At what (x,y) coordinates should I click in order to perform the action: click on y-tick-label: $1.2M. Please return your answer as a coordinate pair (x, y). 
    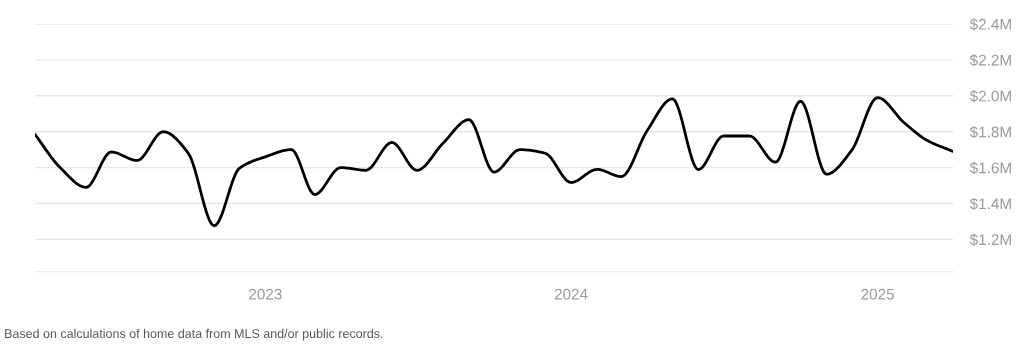
    Looking at the image, I should click on (990, 239).